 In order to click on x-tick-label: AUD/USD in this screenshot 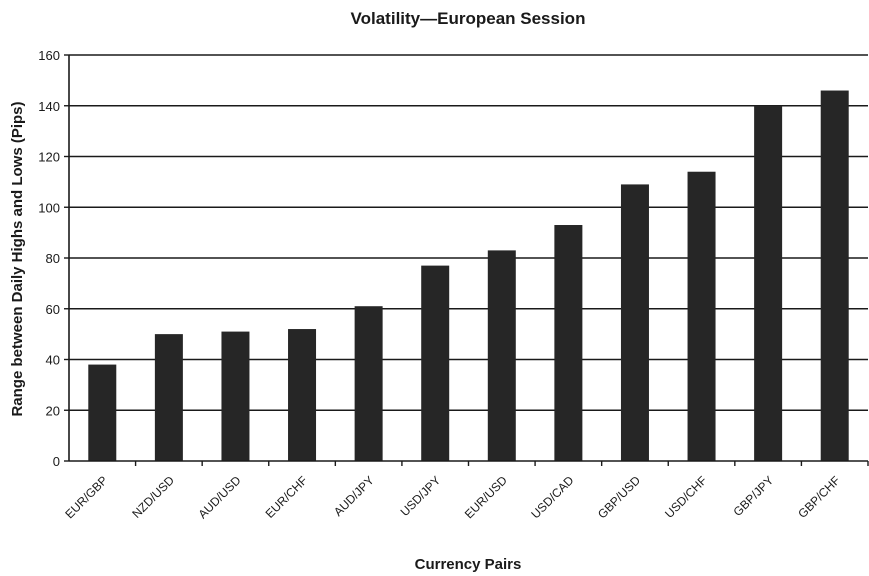, I will do `click(219, 497)`.